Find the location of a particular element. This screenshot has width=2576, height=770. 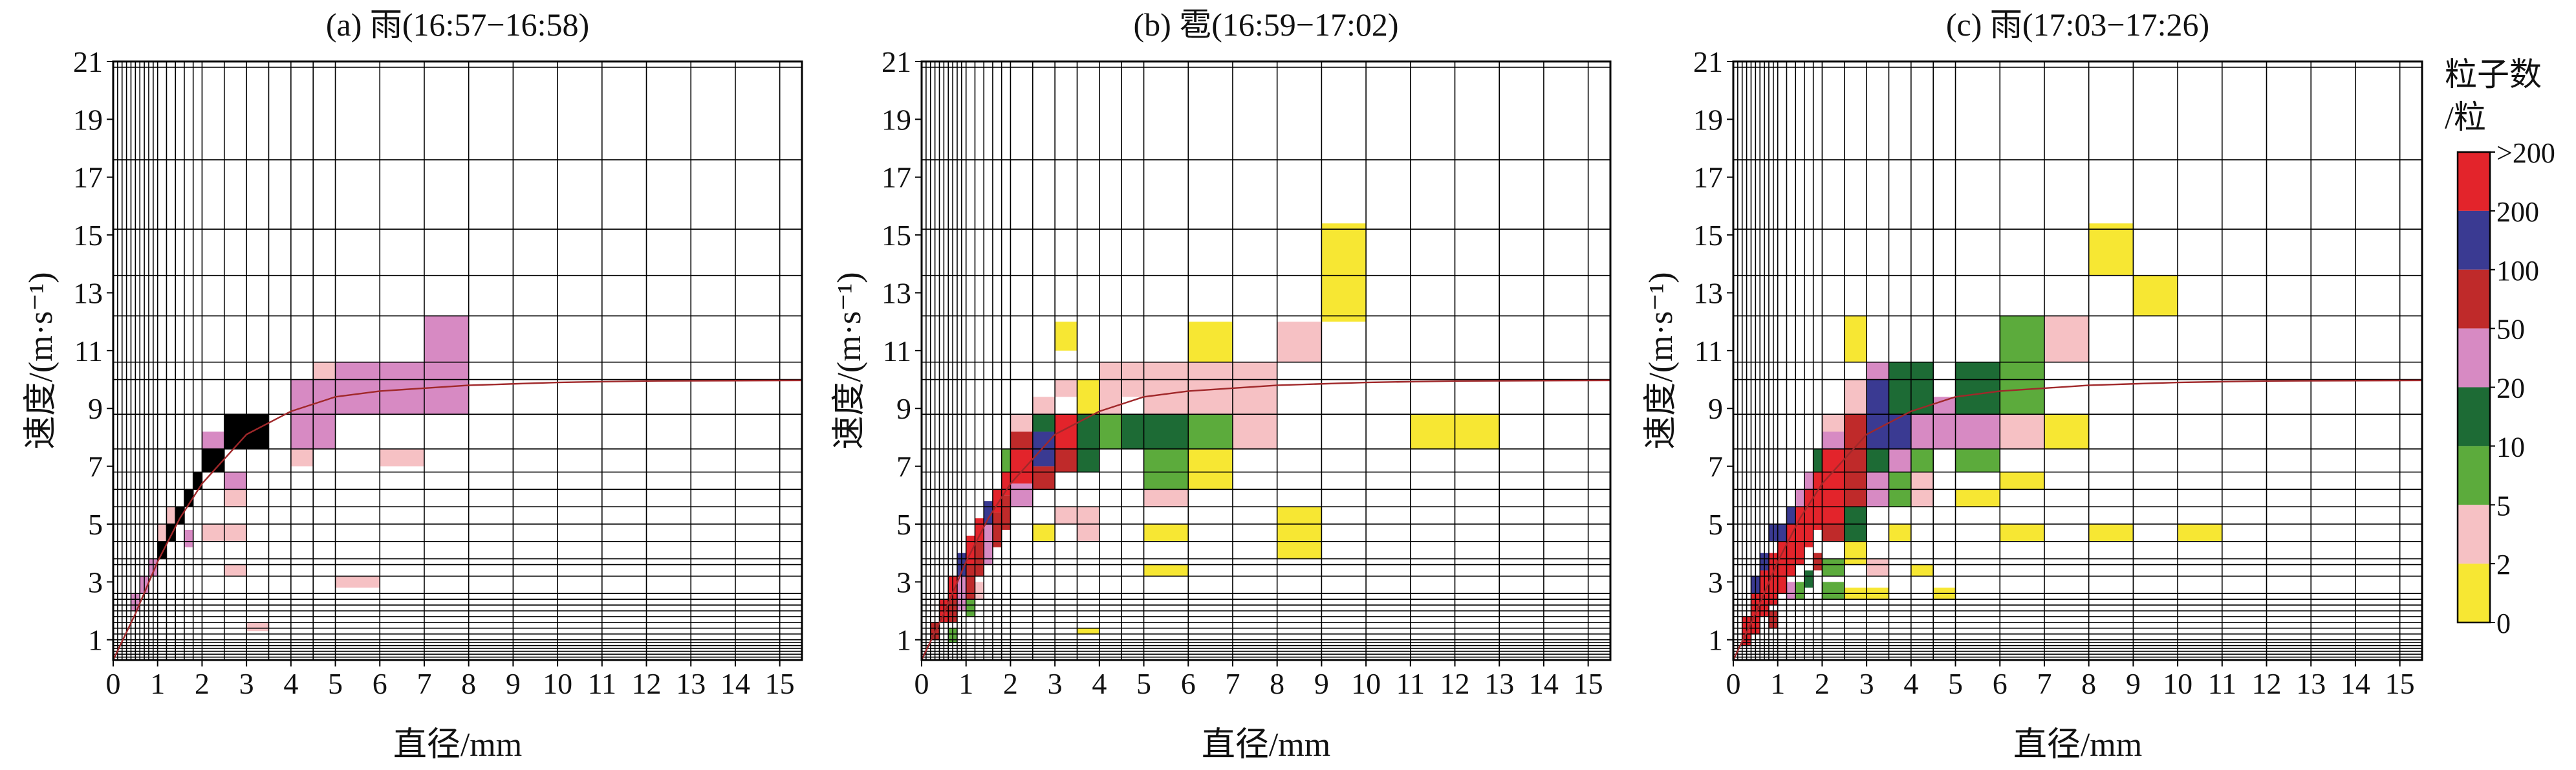

colorbar-label: 5 is located at coordinates (2503, 506).